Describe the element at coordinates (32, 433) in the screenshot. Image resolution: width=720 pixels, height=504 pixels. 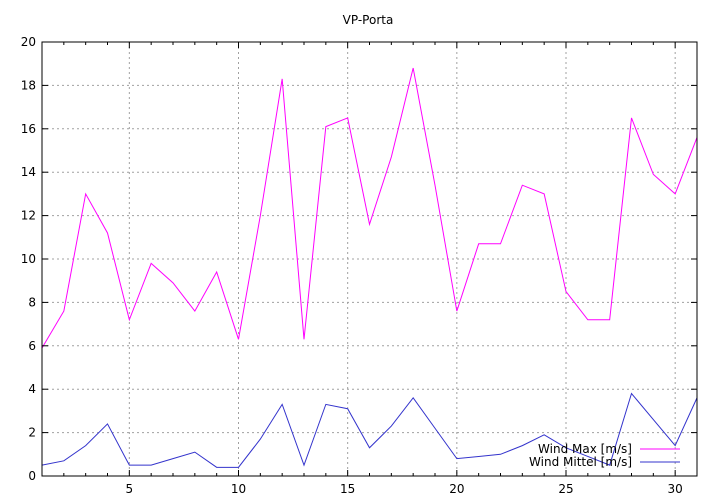
I see `y-tick-label: 2` at that location.